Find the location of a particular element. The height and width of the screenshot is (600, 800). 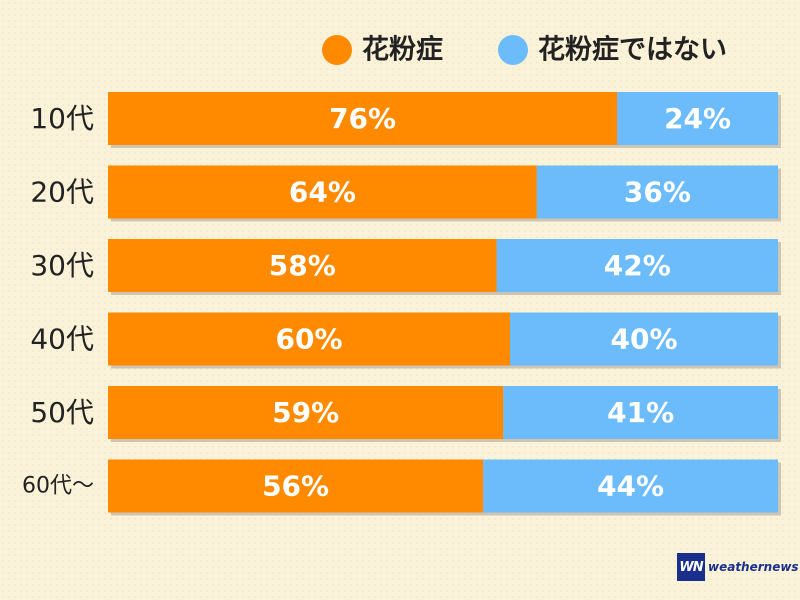

legend-label: 花粉症ではない is located at coordinates (632, 50).